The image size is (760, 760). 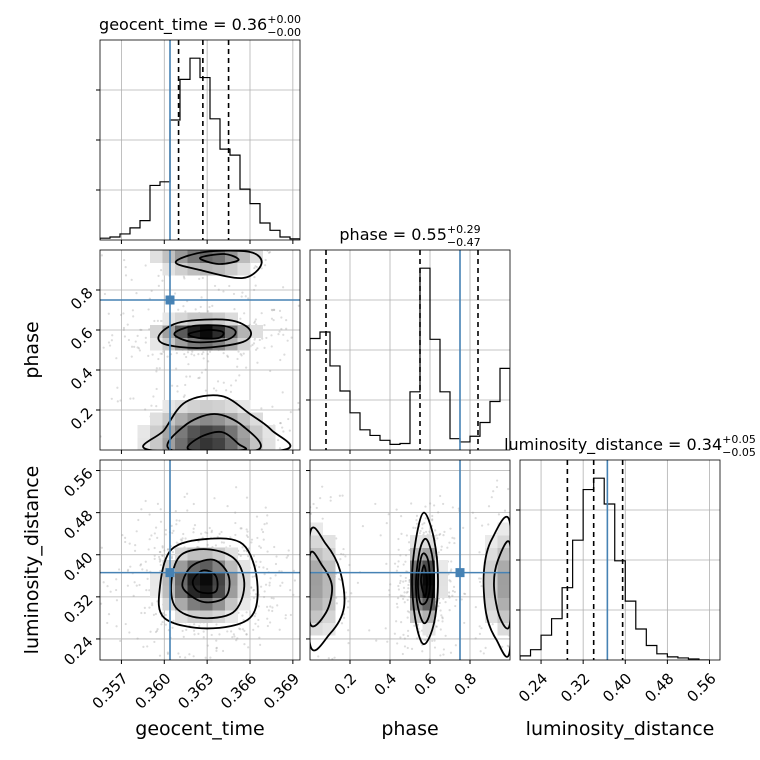 I want to click on pair-panel-geocent_time-phase, so click(x=214, y=358).